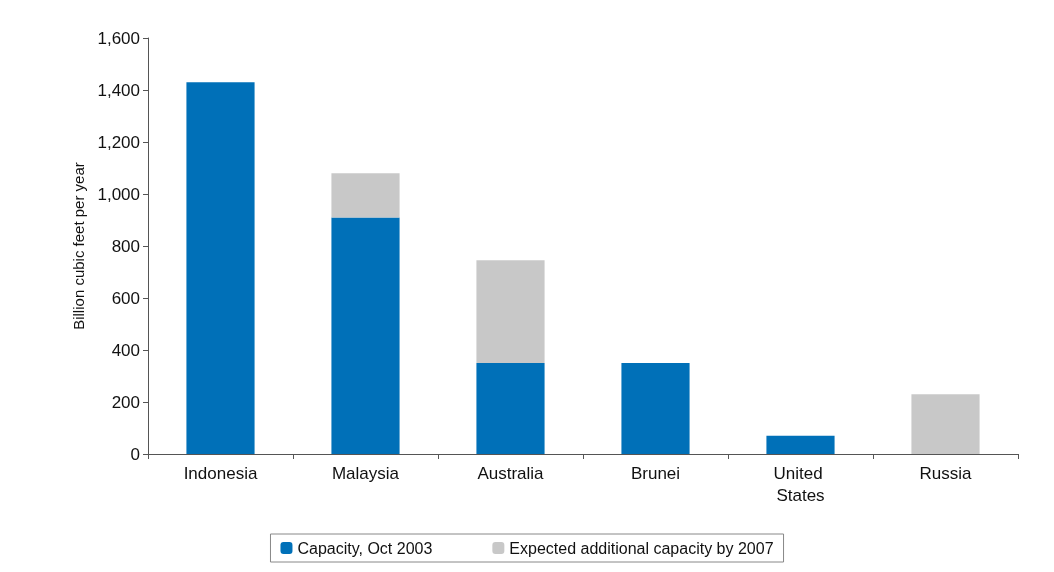 The height and width of the screenshot is (572, 1054). I want to click on y-tick-label: 1,600, so click(118, 38).